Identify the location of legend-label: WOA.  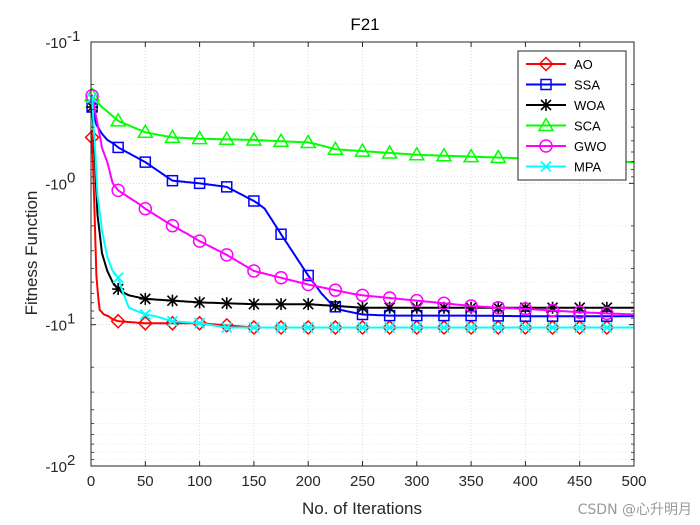
(589, 105).